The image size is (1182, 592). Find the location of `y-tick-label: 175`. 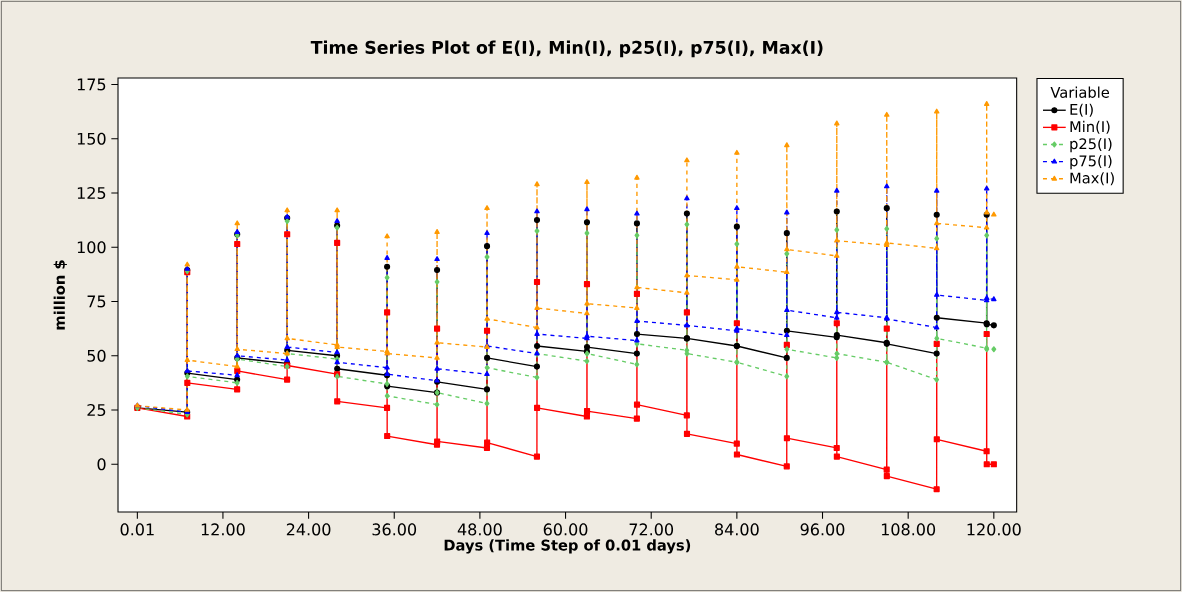

y-tick-label: 175 is located at coordinates (91, 84).